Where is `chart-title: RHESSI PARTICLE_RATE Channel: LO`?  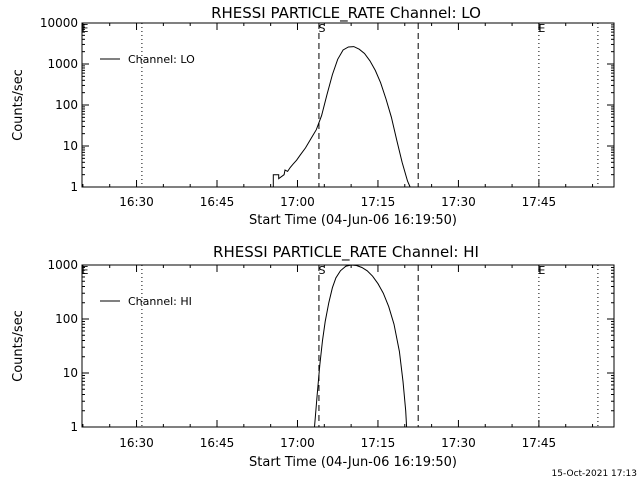 chart-title: RHESSI PARTICLE_RATE Channel: LO is located at coordinates (346, 13).